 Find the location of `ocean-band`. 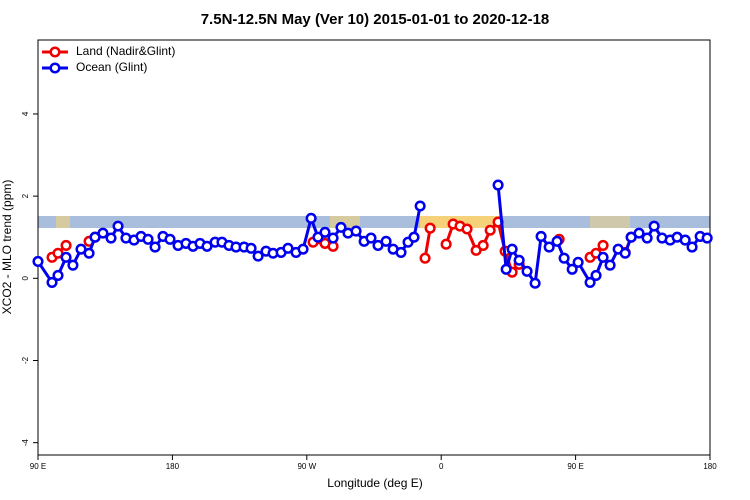

ocean-band is located at coordinates (374, 222).